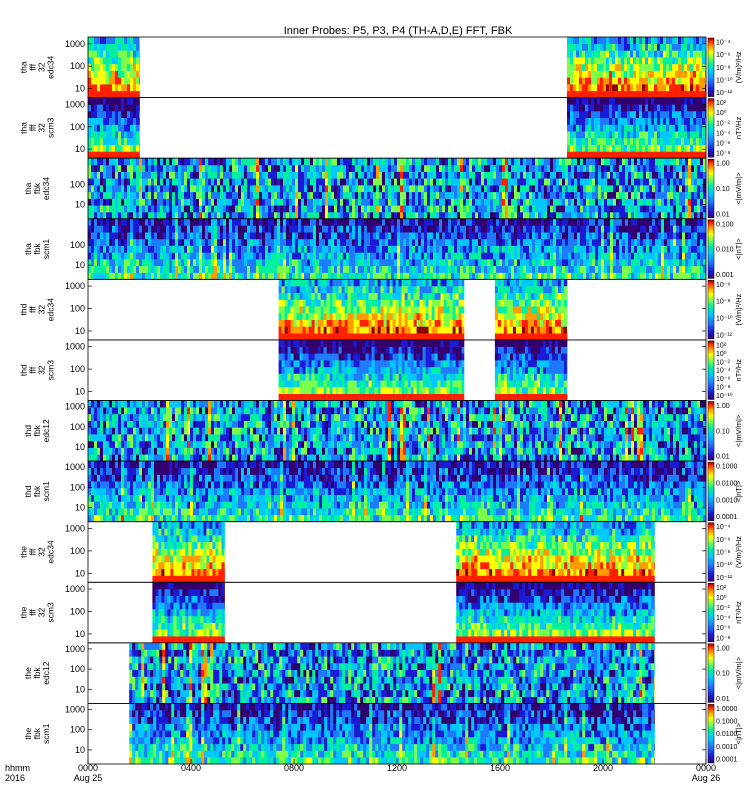 This screenshot has height=800, width=750. What do you see at coordinates (738, 188) in the screenshot?
I see `colorbar-unit: <|mV/m|>` at bounding box center [738, 188].